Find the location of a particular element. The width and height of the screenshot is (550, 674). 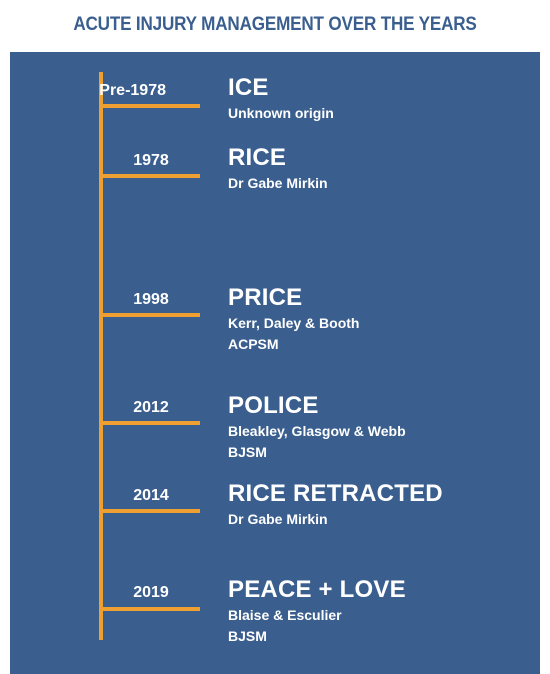

page-title: ACUTE INJURY MANAGEMENT OVER THE YEARS is located at coordinates (275, 24).